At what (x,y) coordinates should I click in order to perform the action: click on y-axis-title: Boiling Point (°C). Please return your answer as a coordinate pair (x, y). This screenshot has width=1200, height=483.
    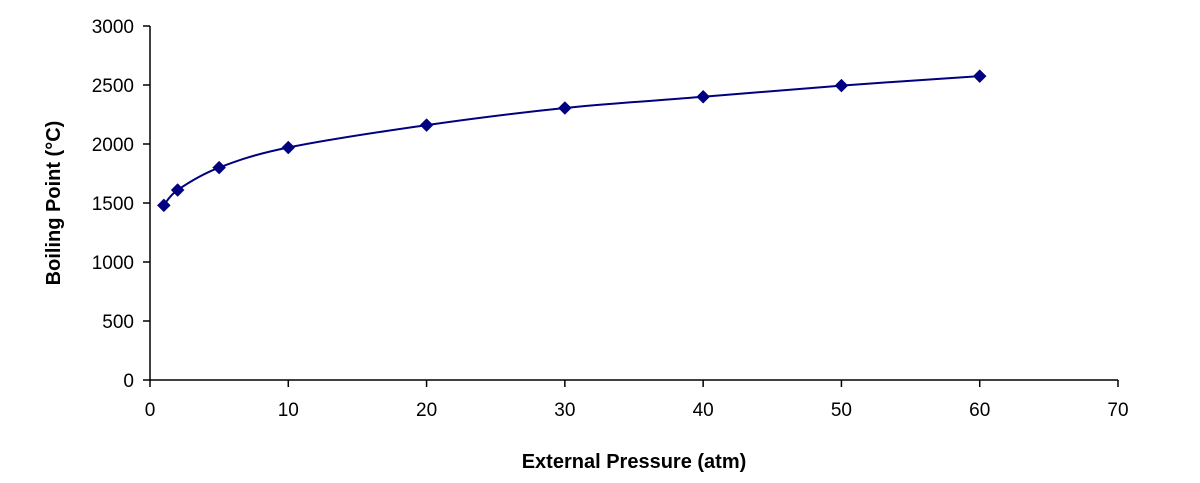
    Looking at the image, I should click on (54, 203).